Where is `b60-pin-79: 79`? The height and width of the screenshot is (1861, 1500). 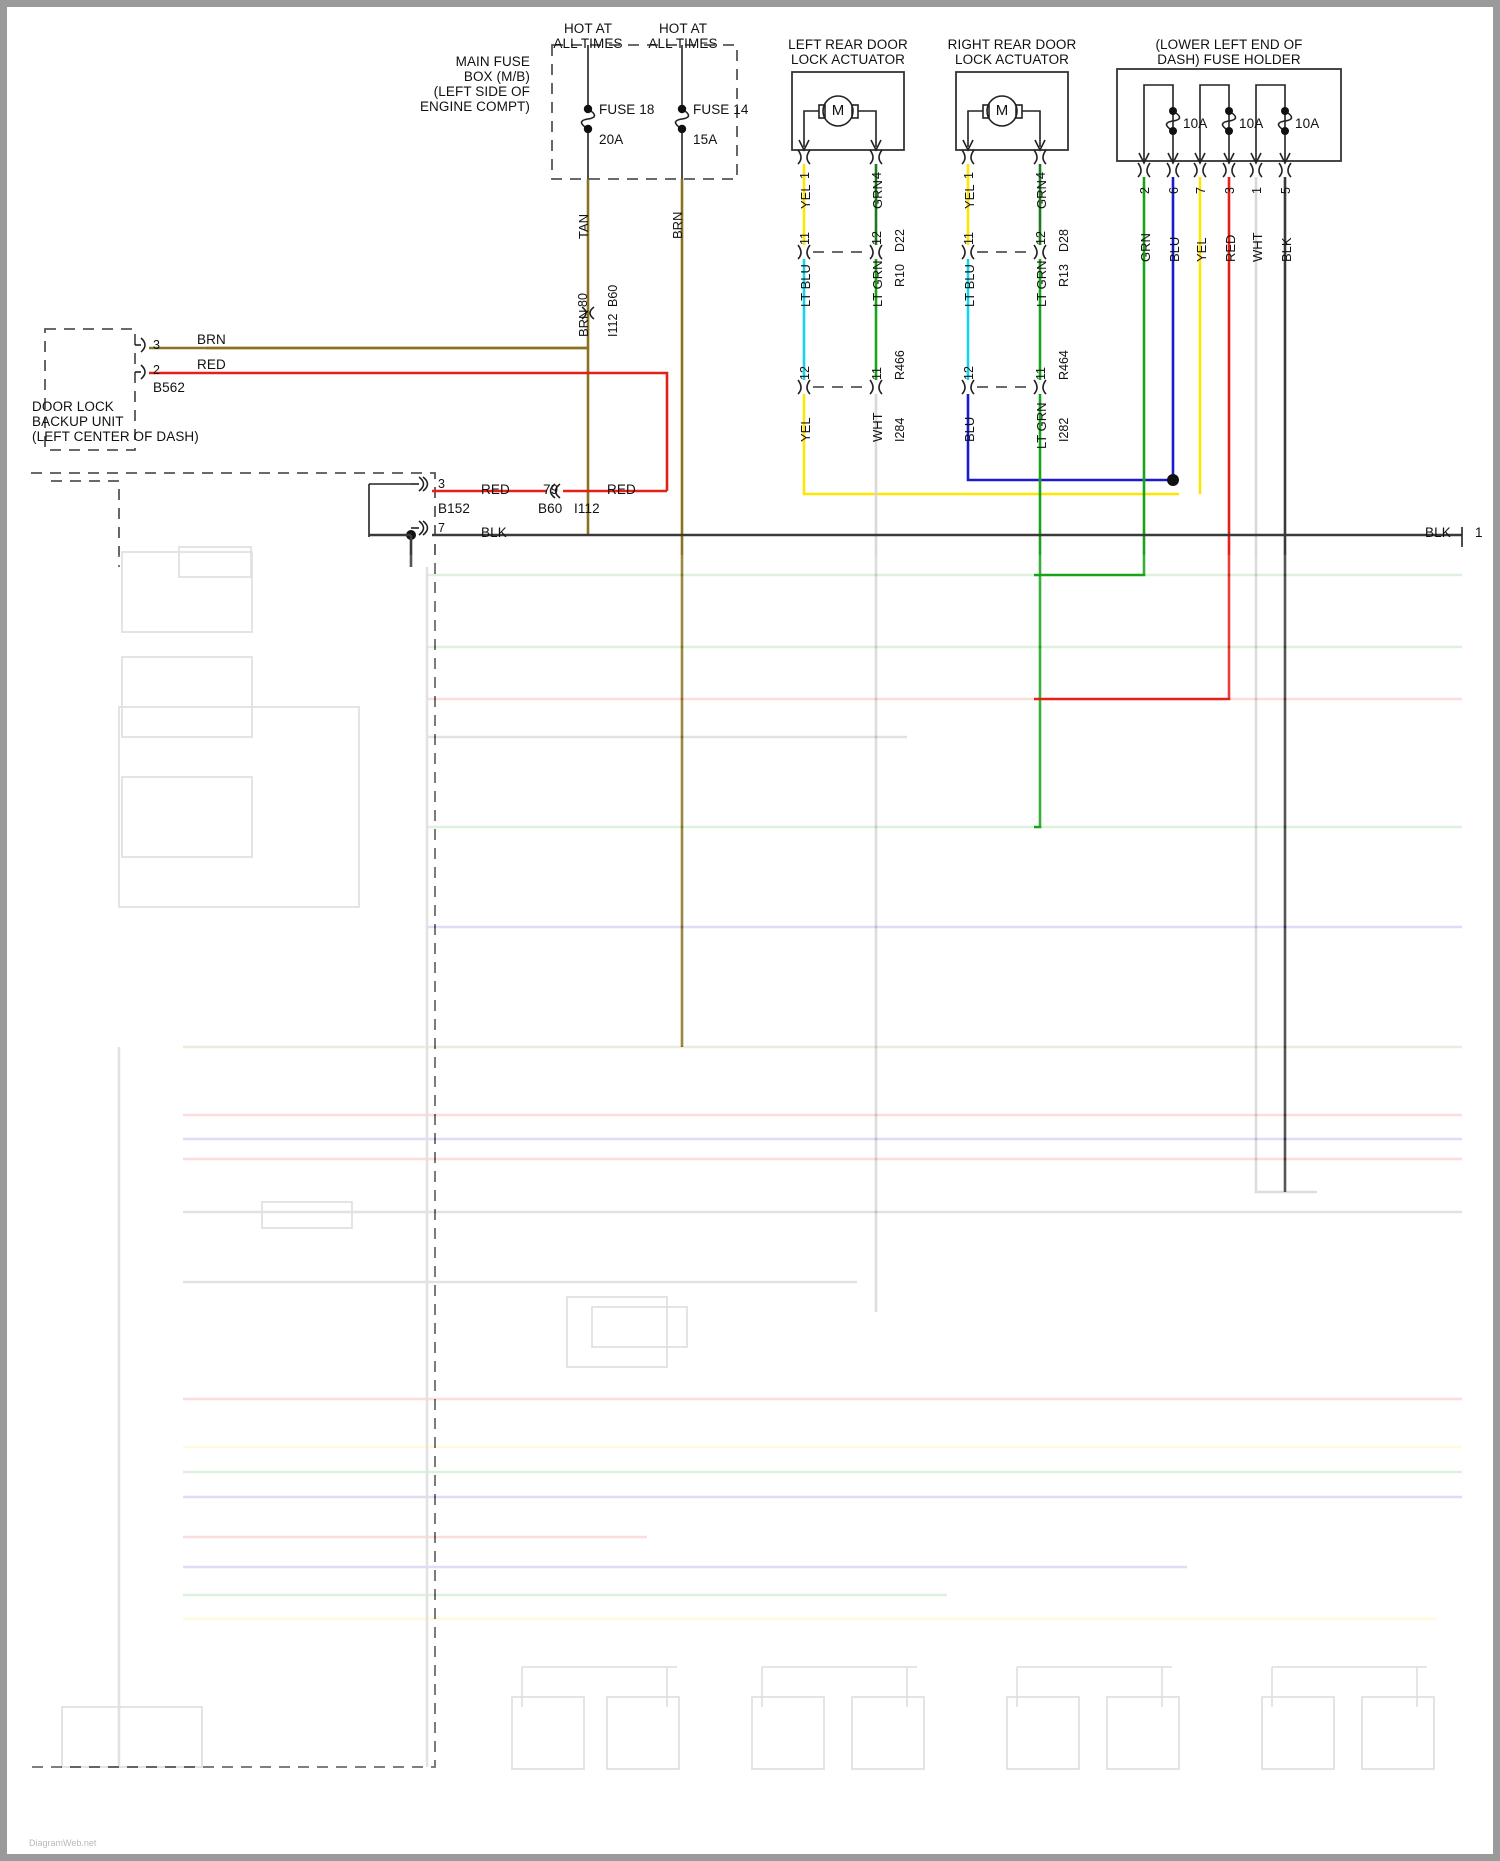
b60-pin-79: 79 is located at coordinates (551, 489).